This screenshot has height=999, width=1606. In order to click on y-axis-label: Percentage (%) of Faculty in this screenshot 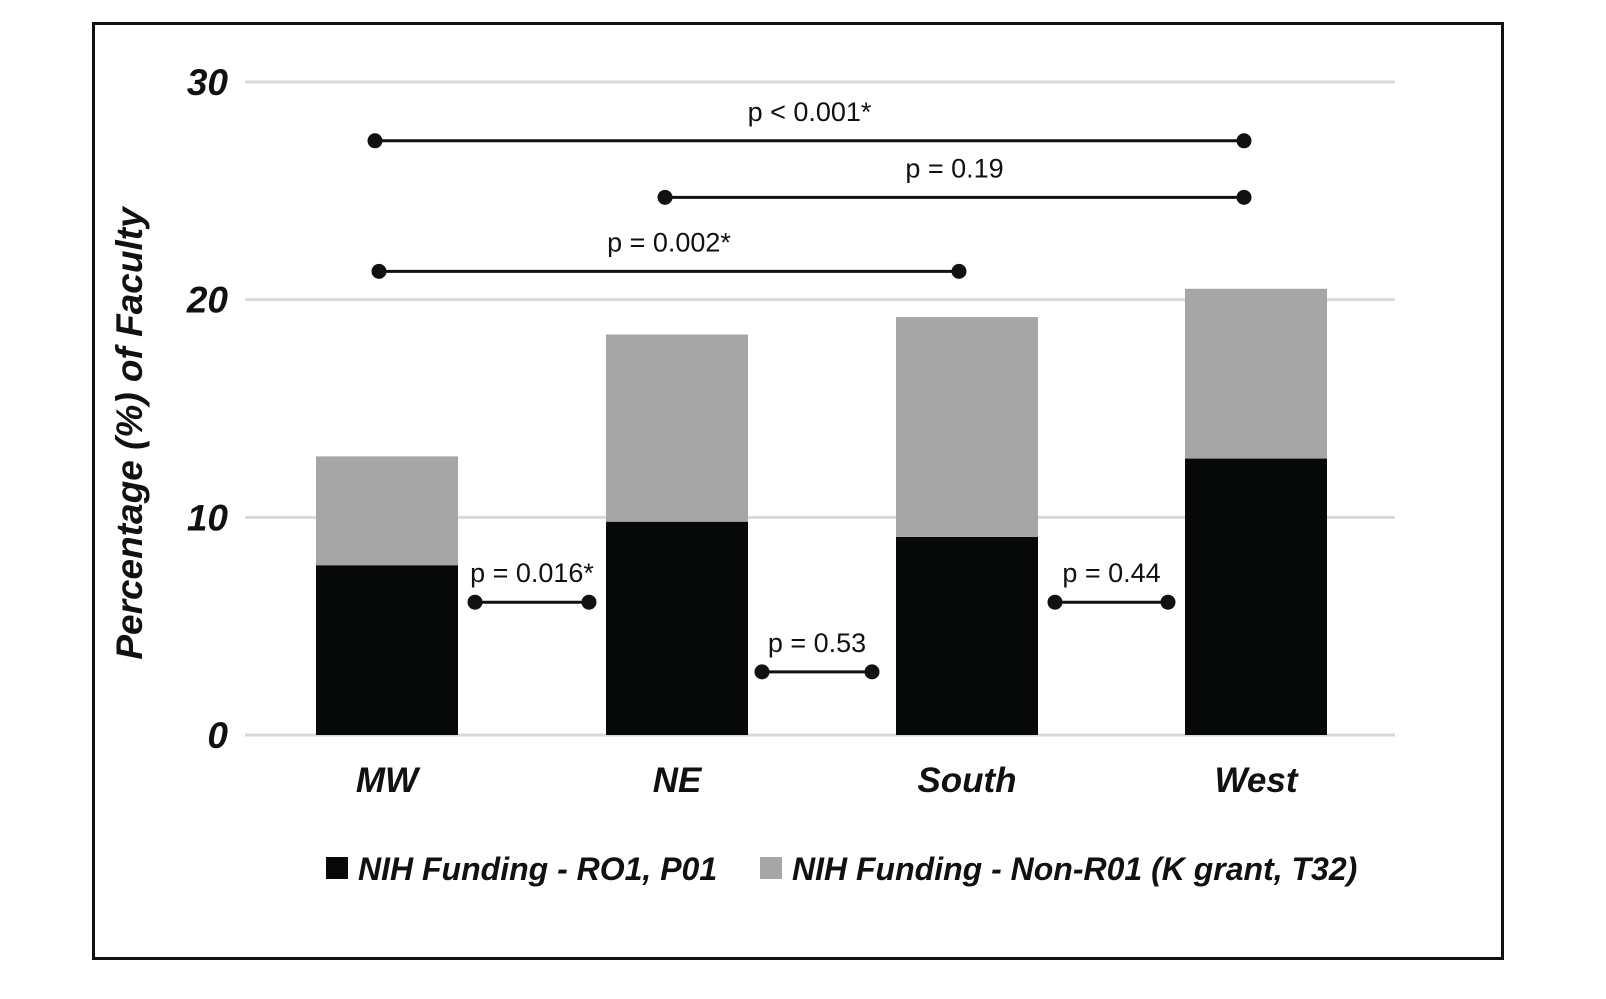, I will do `click(129, 432)`.